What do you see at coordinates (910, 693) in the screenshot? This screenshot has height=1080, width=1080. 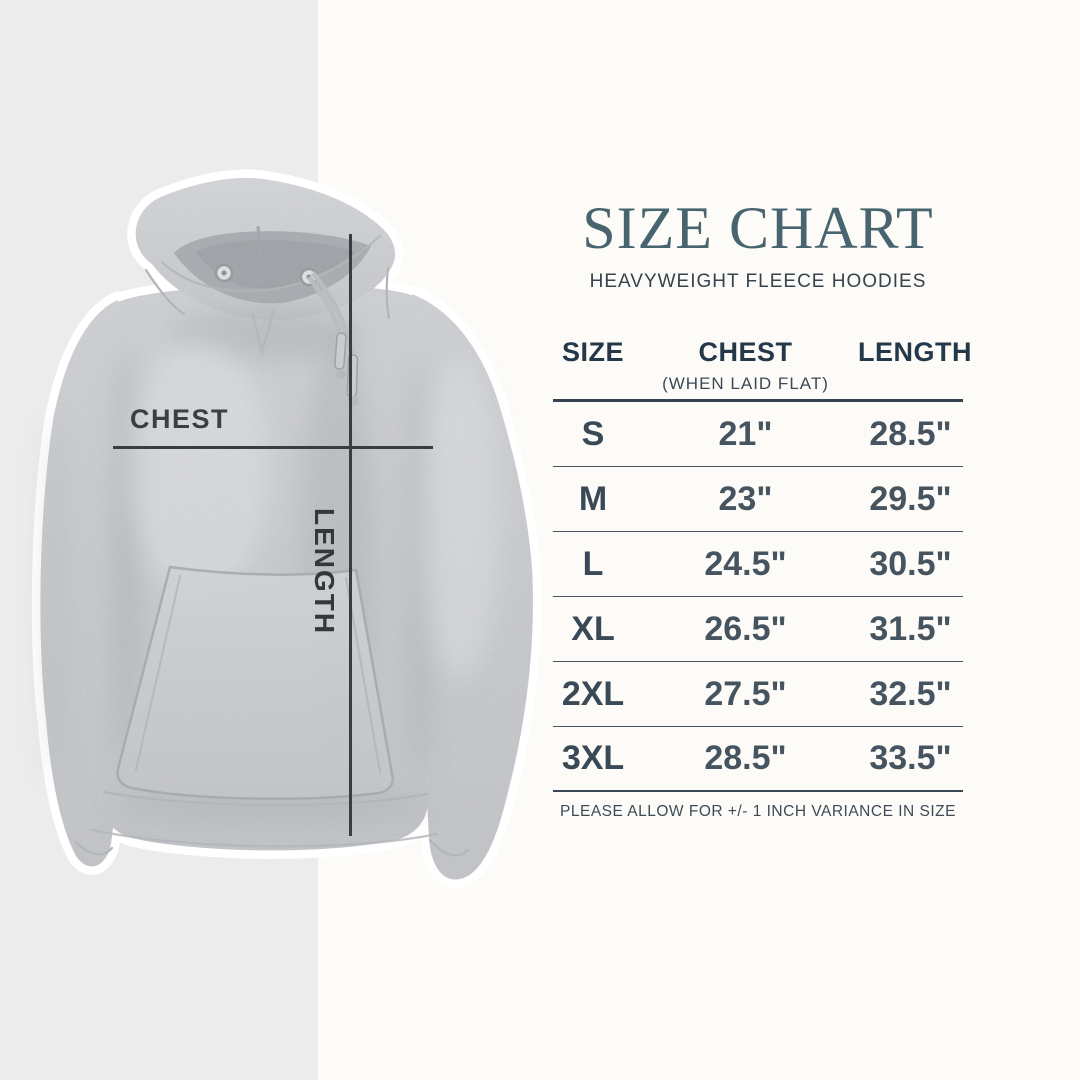 I see `length-cell: 32.5"` at bounding box center [910, 693].